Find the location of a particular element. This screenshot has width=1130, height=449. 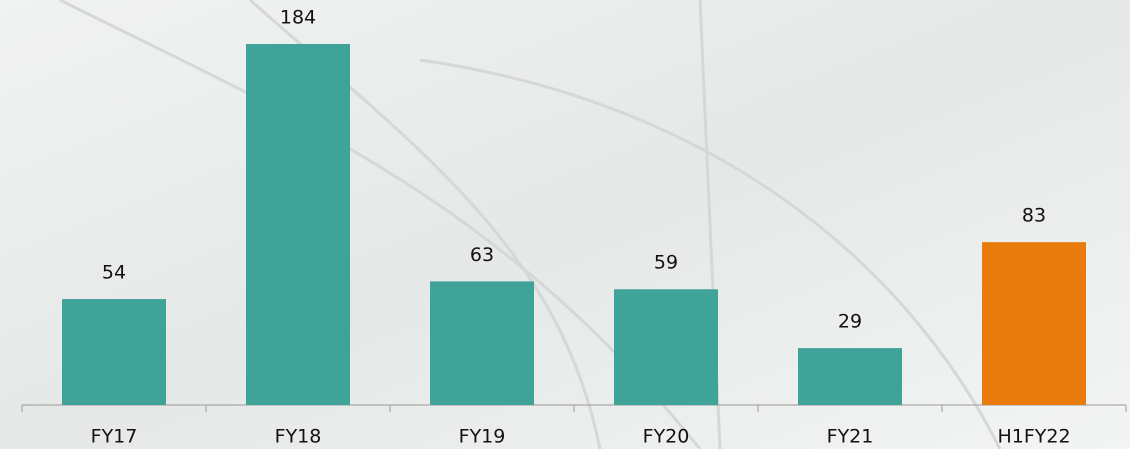

x-tick-label: FY21 is located at coordinates (850, 437).